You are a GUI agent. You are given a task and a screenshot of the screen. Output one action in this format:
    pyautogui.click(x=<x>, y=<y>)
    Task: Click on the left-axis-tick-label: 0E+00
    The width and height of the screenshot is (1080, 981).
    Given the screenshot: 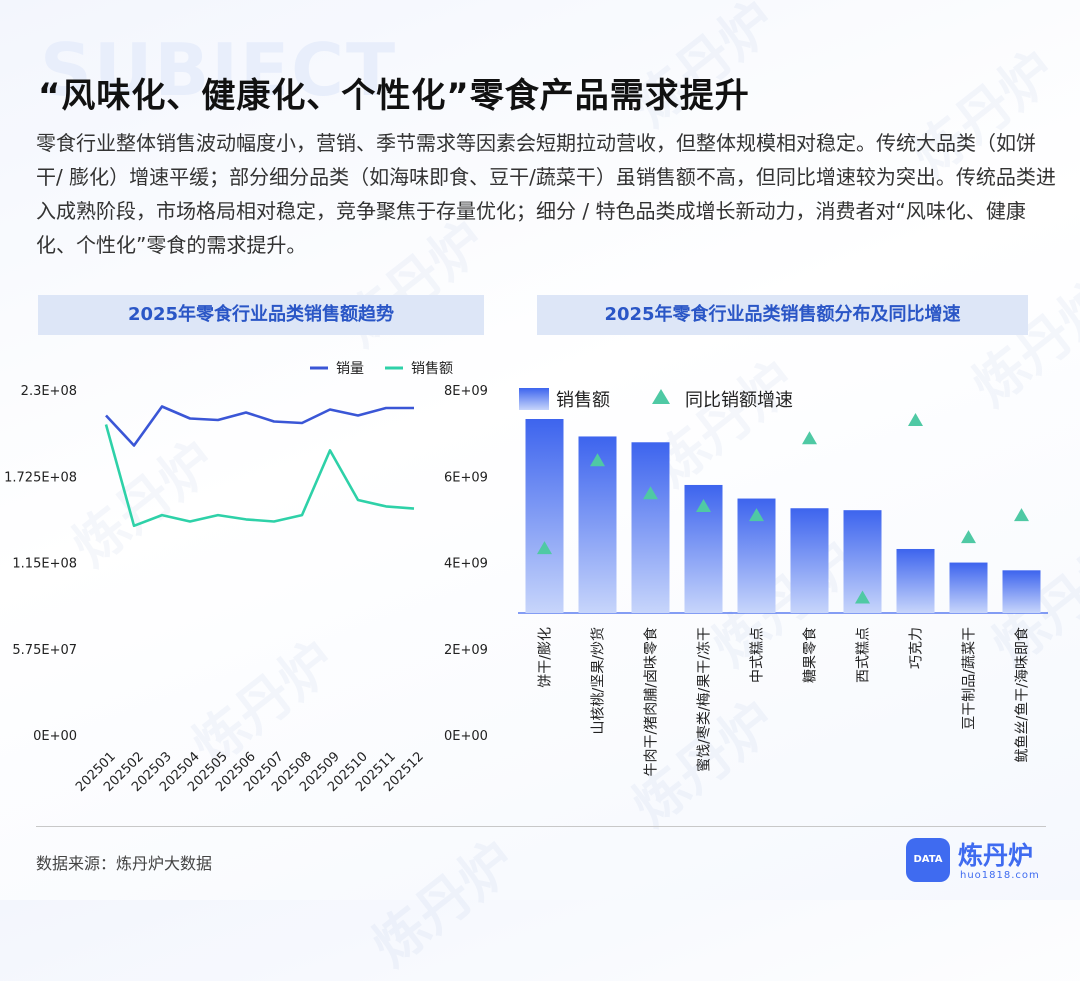 What is the action you would take?
    pyautogui.click(x=55, y=736)
    